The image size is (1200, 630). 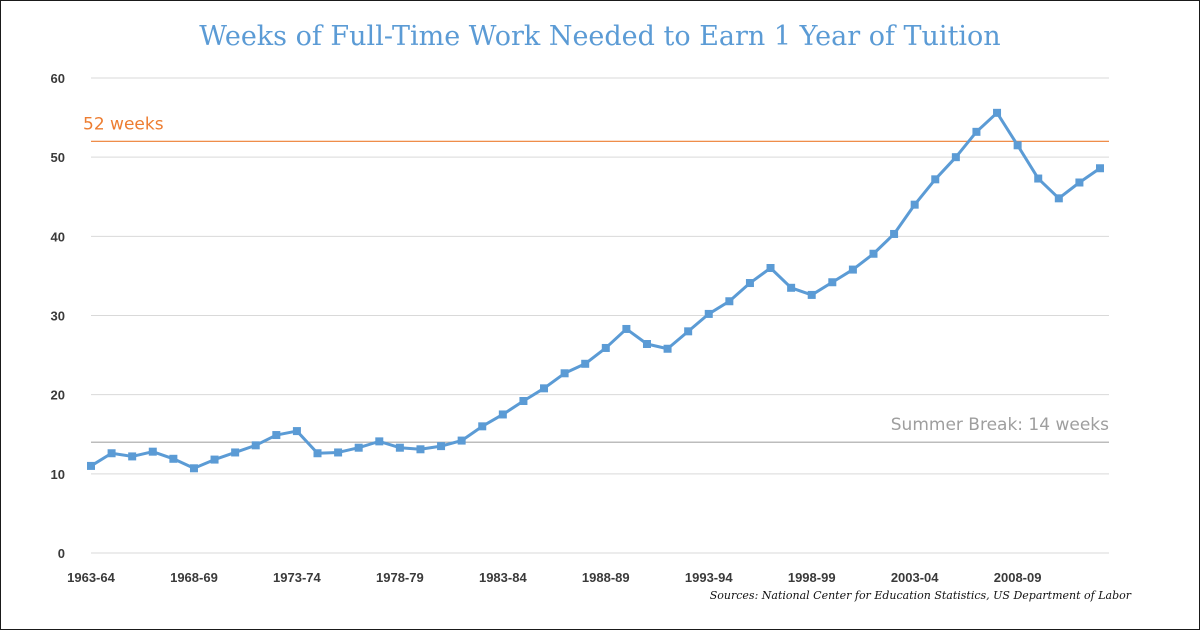 What do you see at coordinates (1000, 425) in the screenshot?
I see `reference-label: Summer Break: 14 weeks` at bounding box center [1000, 425].